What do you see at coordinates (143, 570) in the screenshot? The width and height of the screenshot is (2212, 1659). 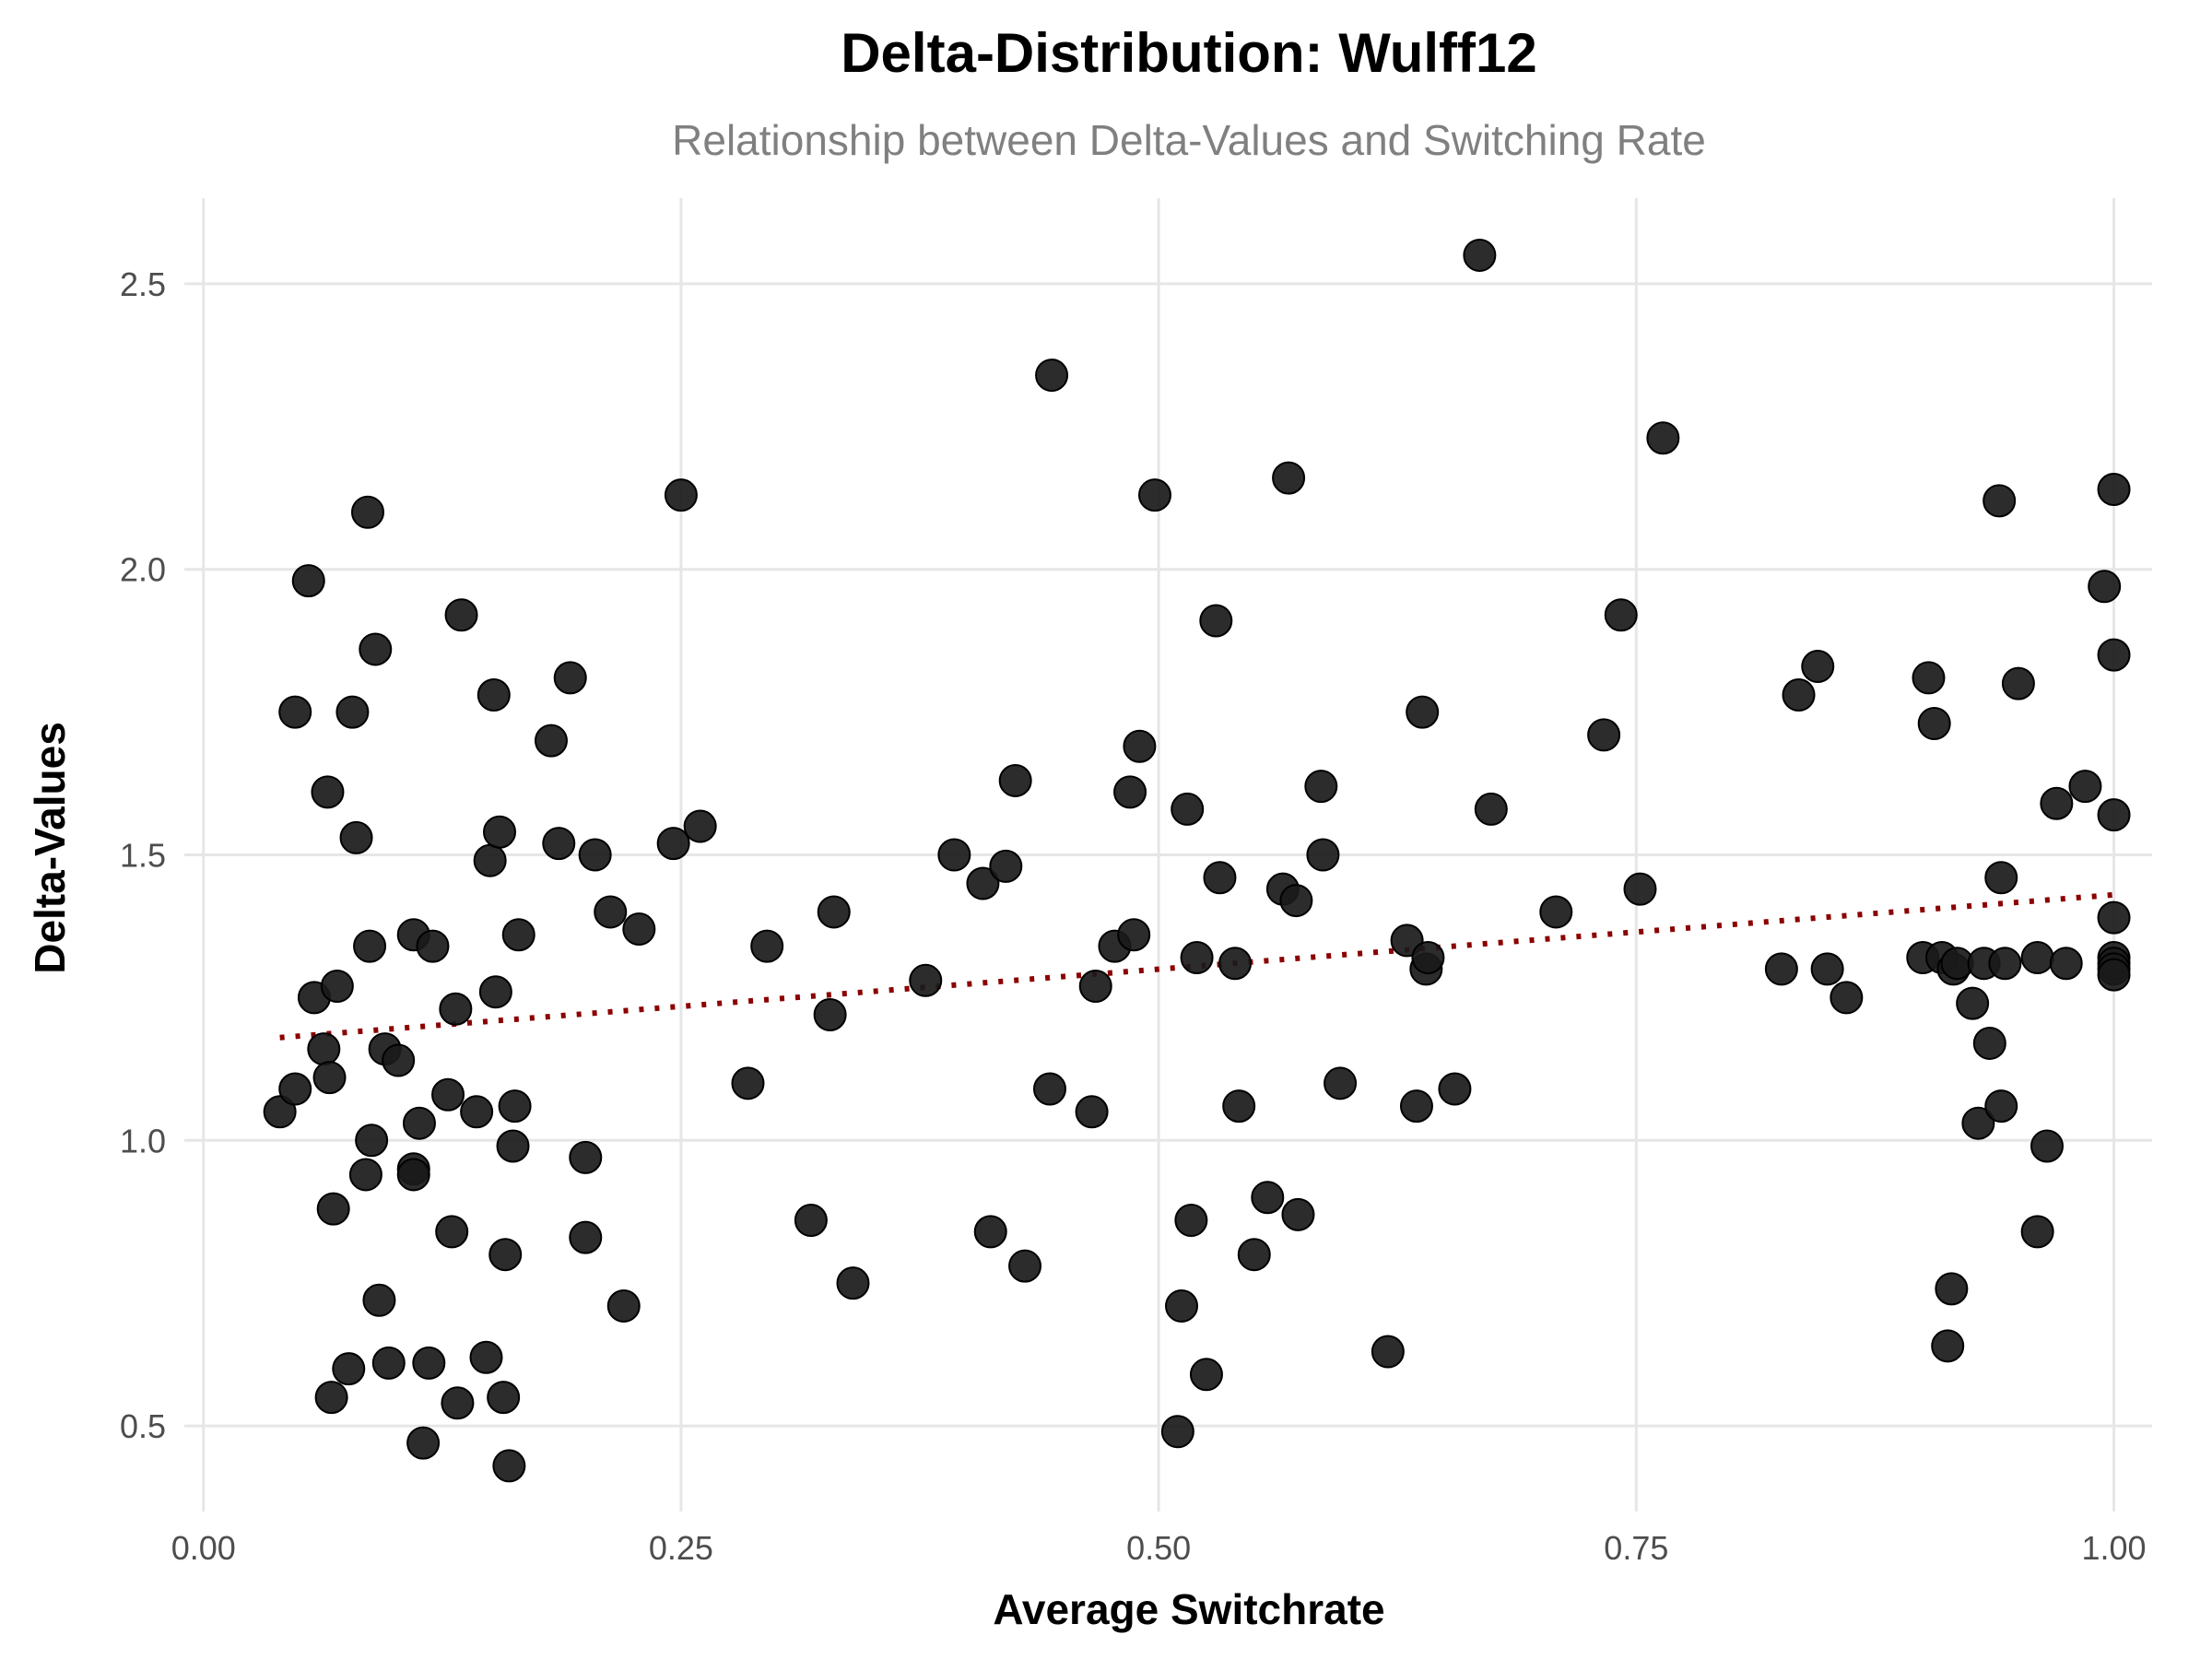 I see `y-tick-label: 2.0` at bounding box center [143, 570].